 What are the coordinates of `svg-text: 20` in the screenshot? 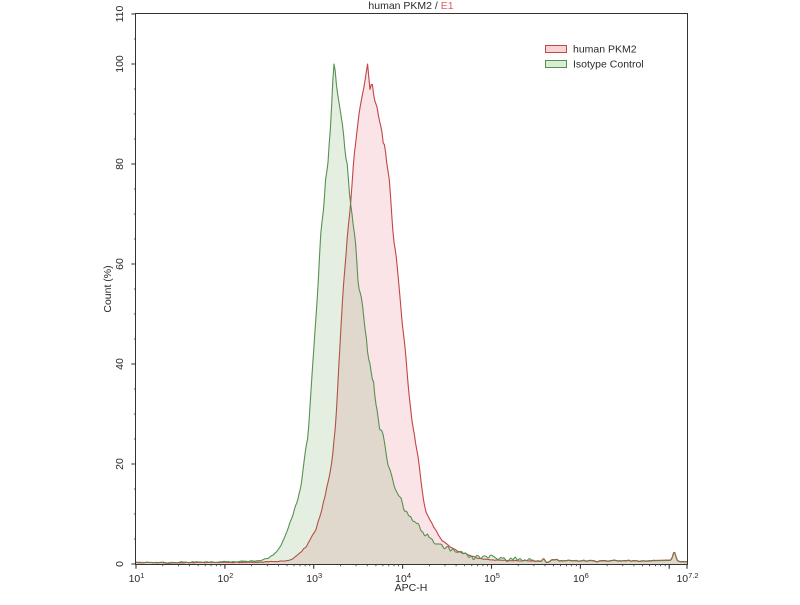 It's located at (120, 464).